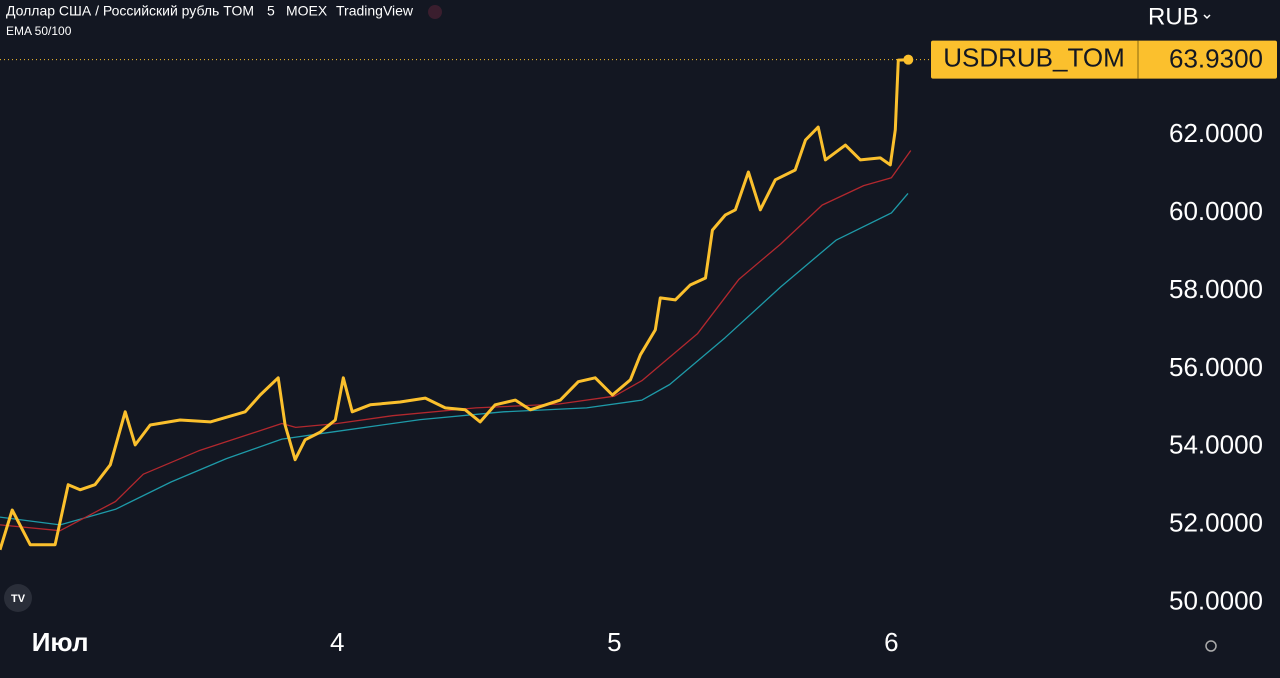  What do you see at coordinates (1216, 211) in the screenshot?
I see `y-tick-label: 60.0000` at bounding box center [1216, 211].